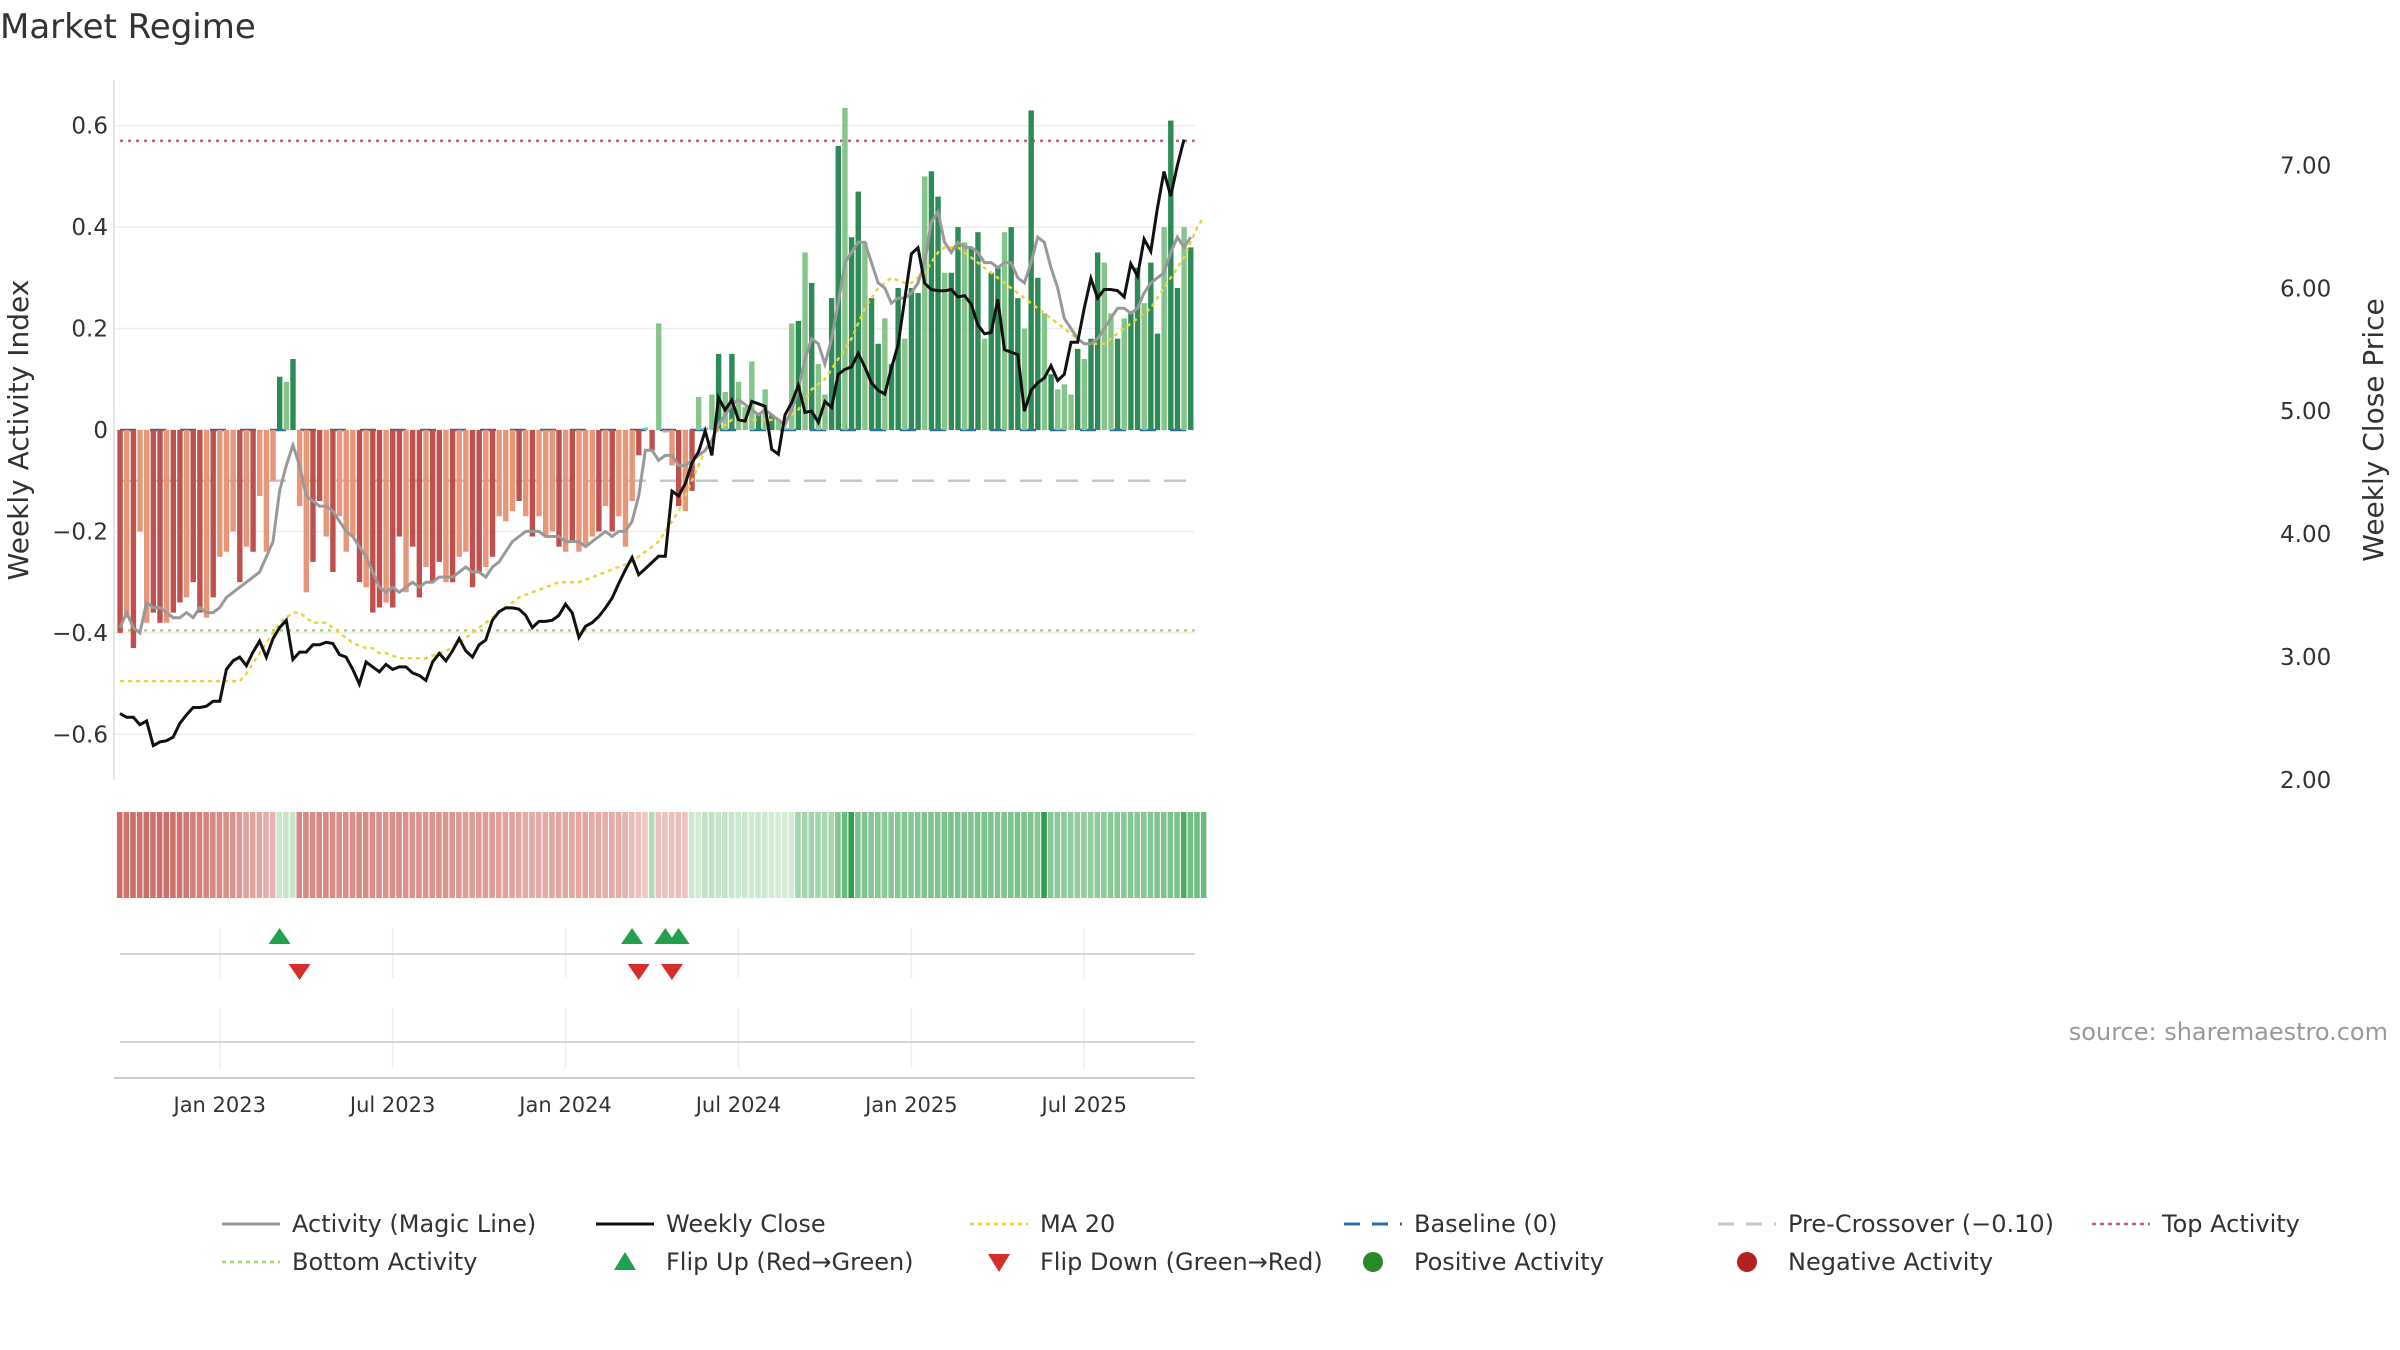  What do you see at coordinates (1155, 1262) in the screenshot?
I see `legend-item: Flip Down (Green→Red)` at bounding box center [1155, 1262].